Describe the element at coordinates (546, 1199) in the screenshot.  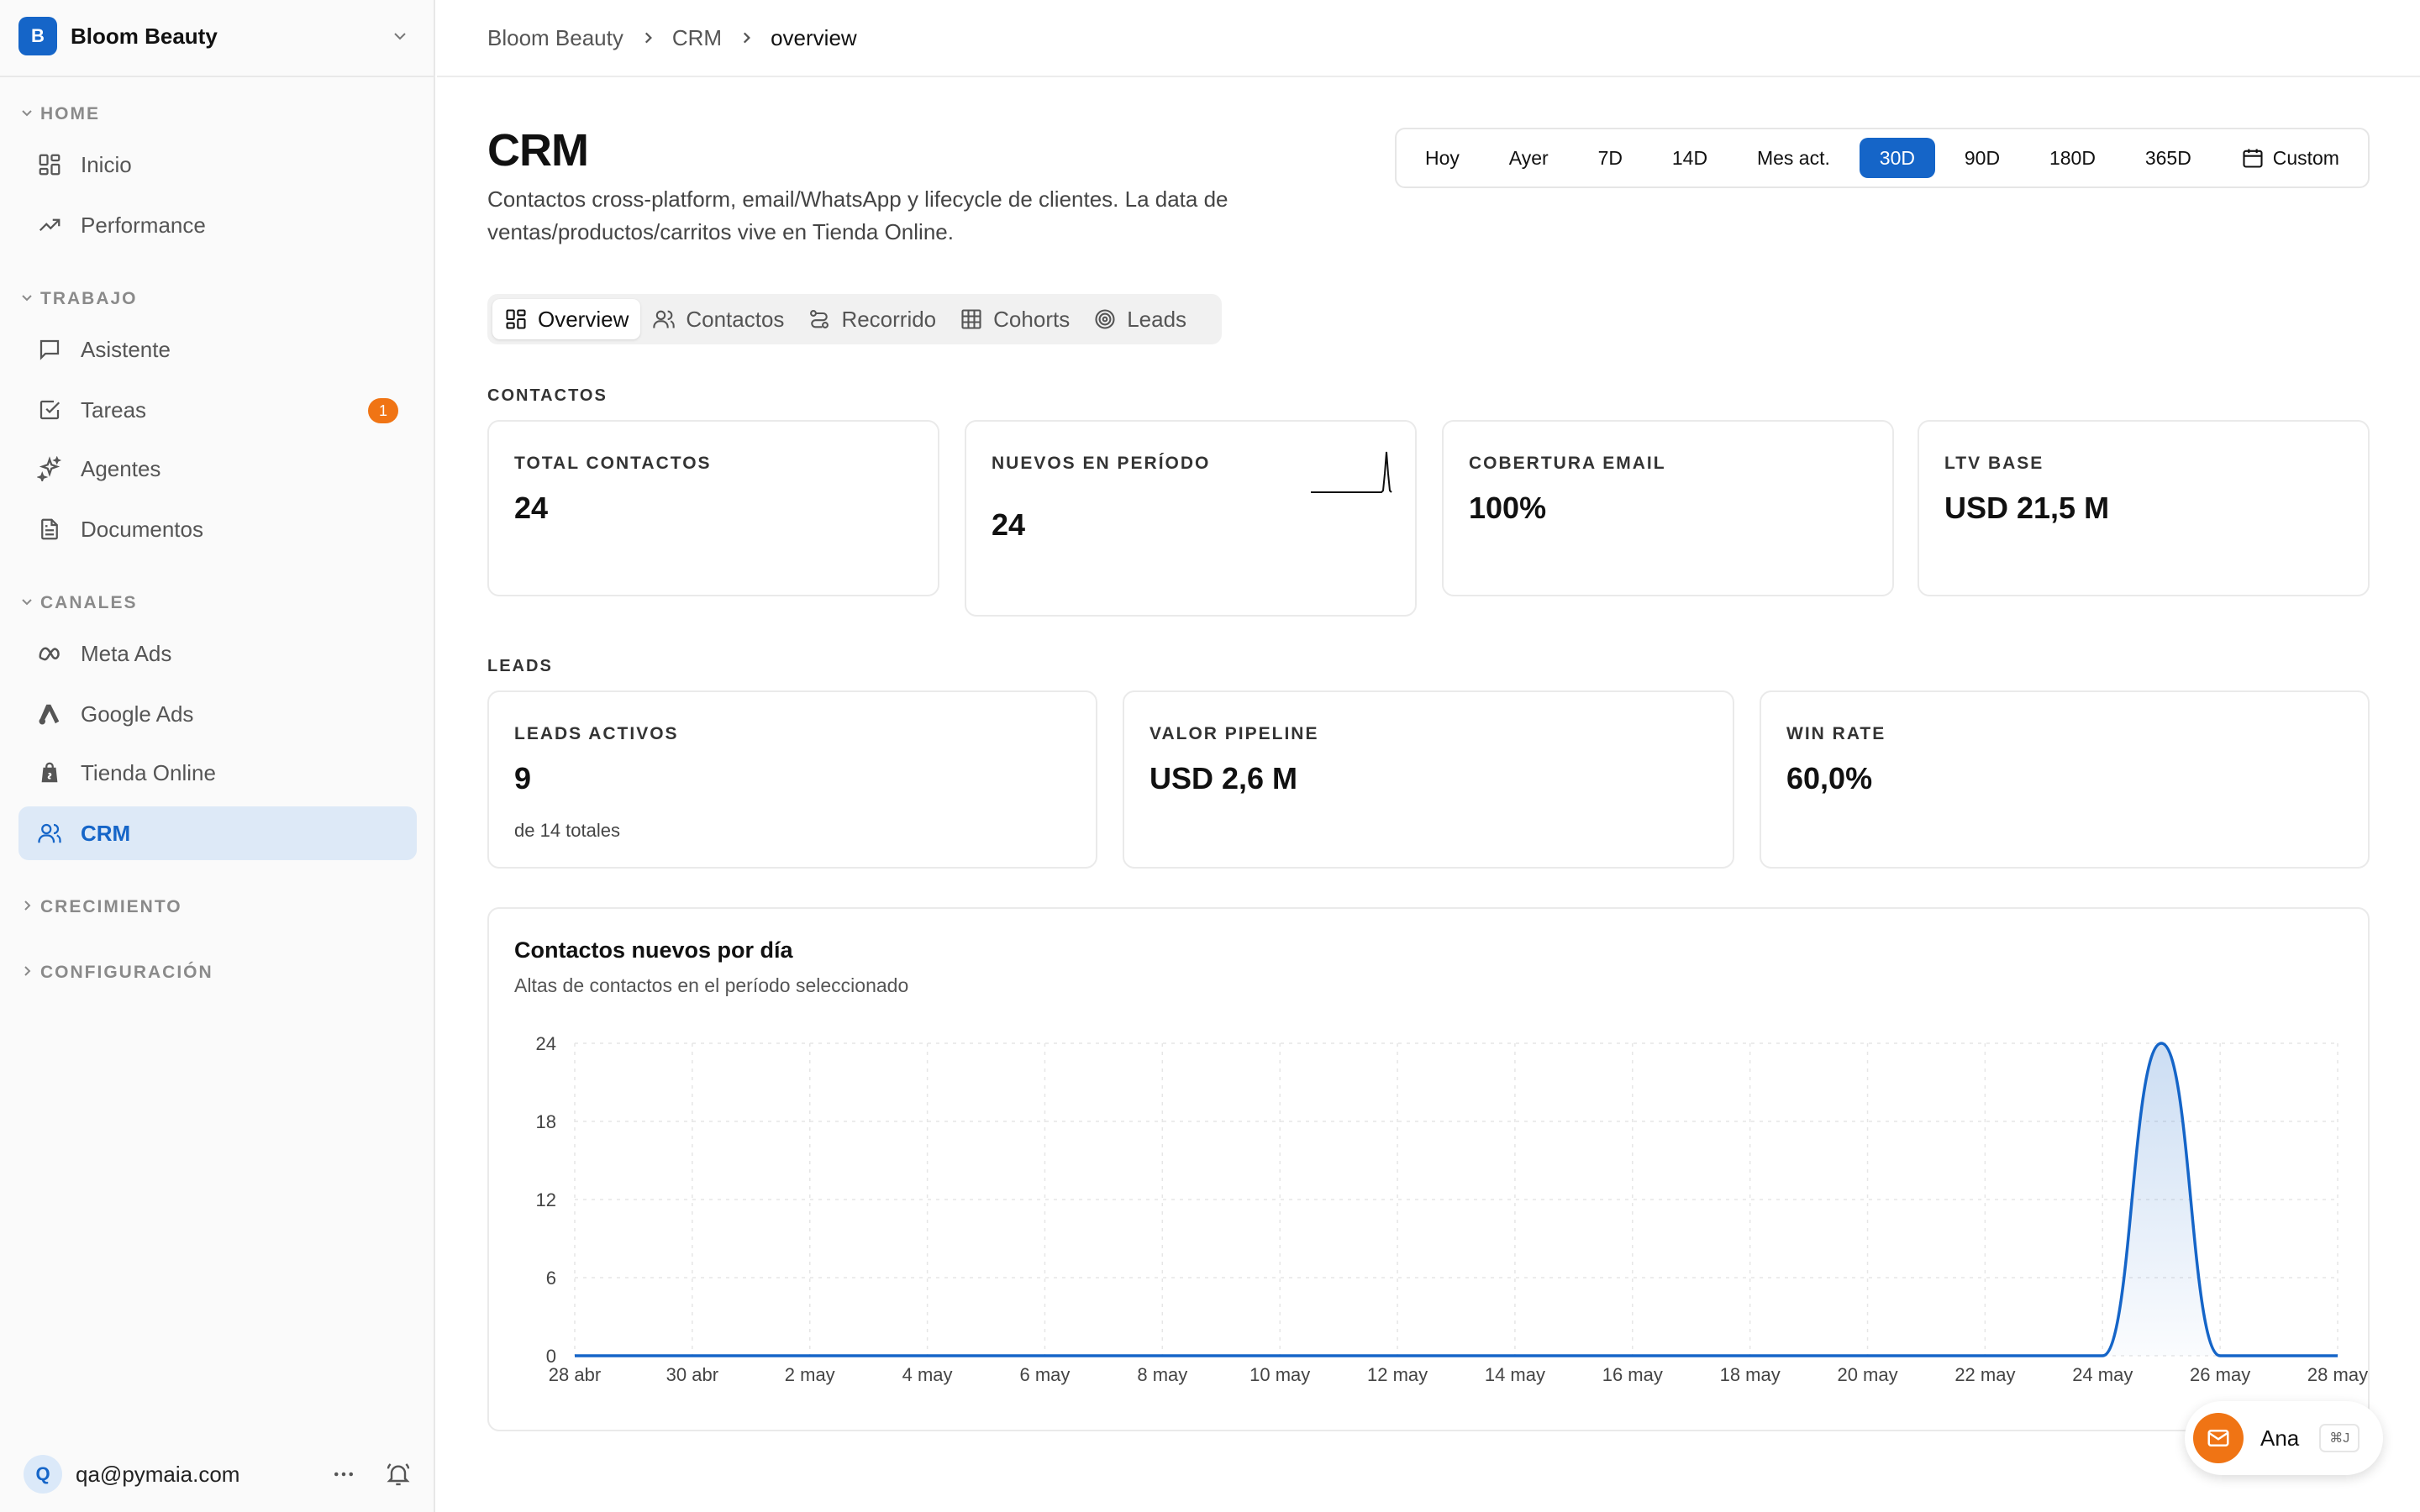
I see `y-tick-label: 12` at that location.